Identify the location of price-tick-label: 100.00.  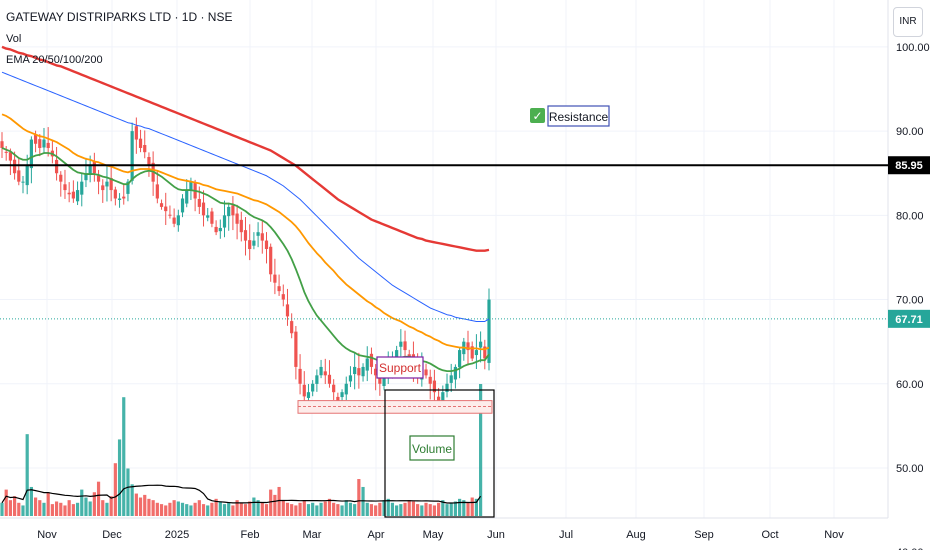
(913, 48).